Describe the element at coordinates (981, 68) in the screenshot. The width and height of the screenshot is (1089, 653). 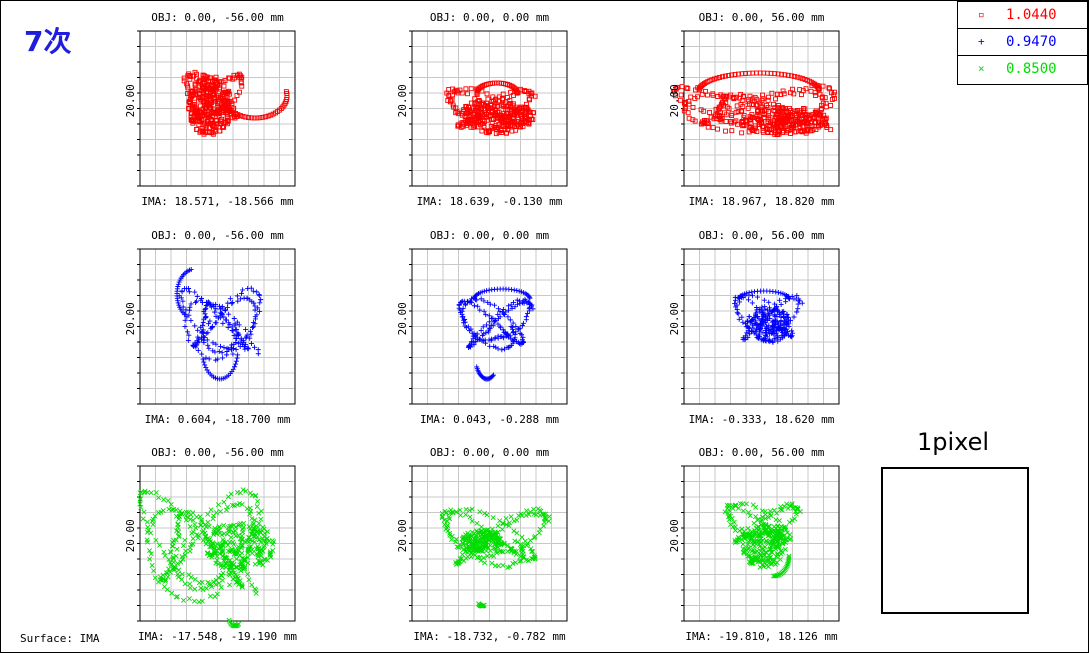
I see `x-marker-icon: ×` at that location.